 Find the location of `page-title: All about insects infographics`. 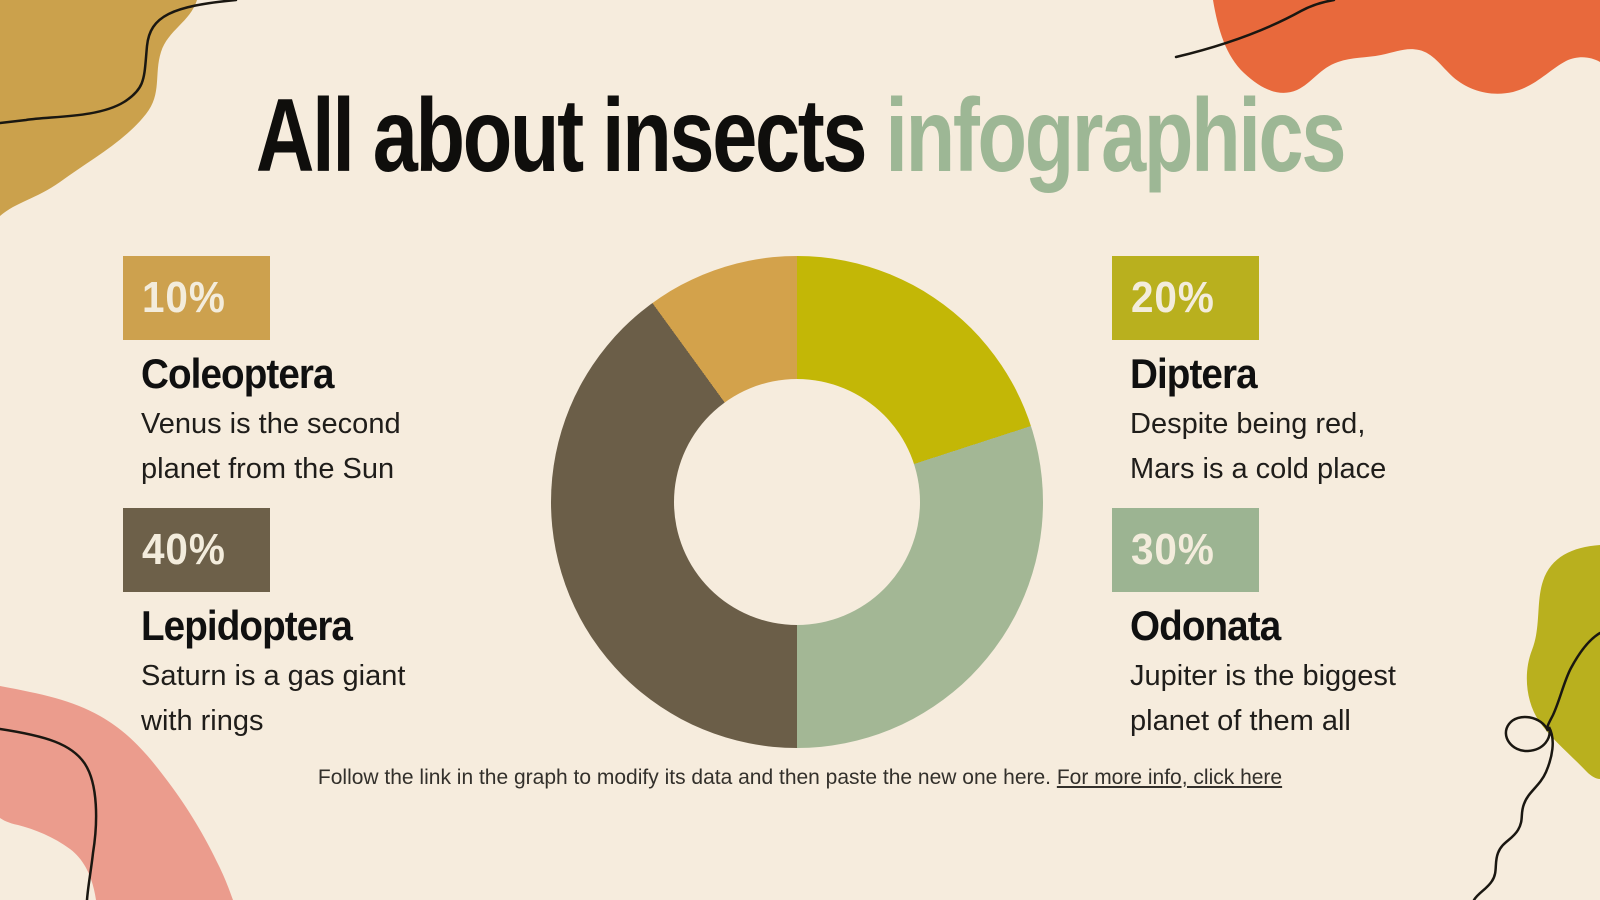

page-title: All about insects infographics is located at coordinates (800, 136).